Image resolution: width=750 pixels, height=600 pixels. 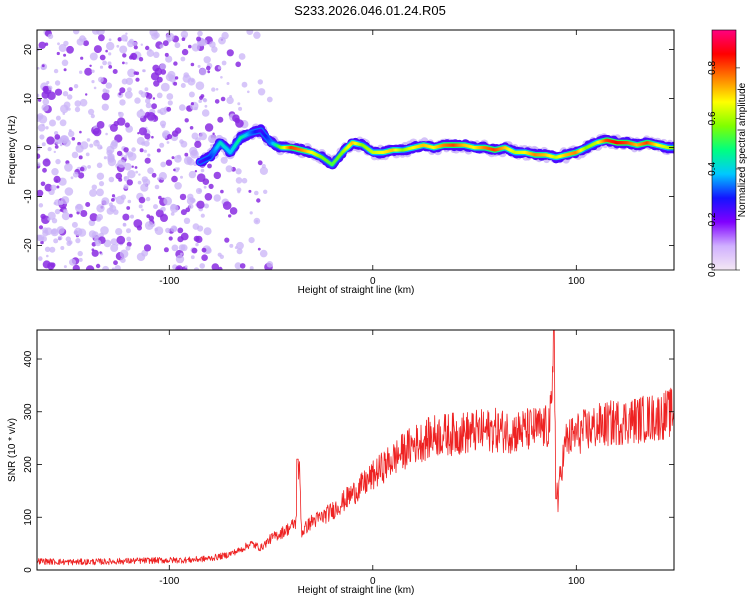 I want to click on spectrogram-x-tick-label: 100, so click(x=576, y=281).